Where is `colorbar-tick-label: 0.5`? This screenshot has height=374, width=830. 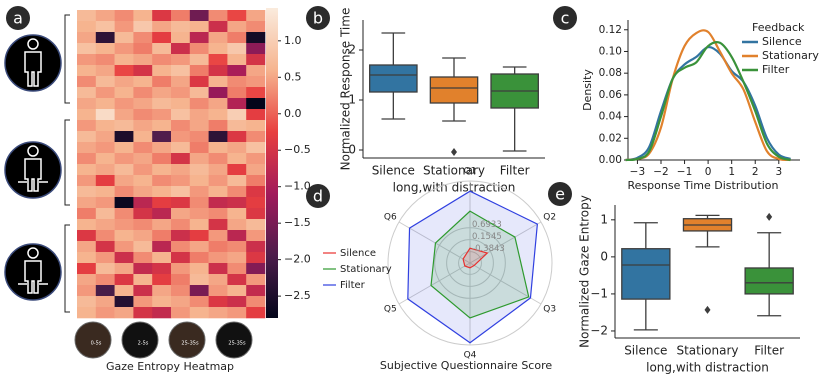
colorbar-tick-label: 0.5 is located at coordinates (293, 76).